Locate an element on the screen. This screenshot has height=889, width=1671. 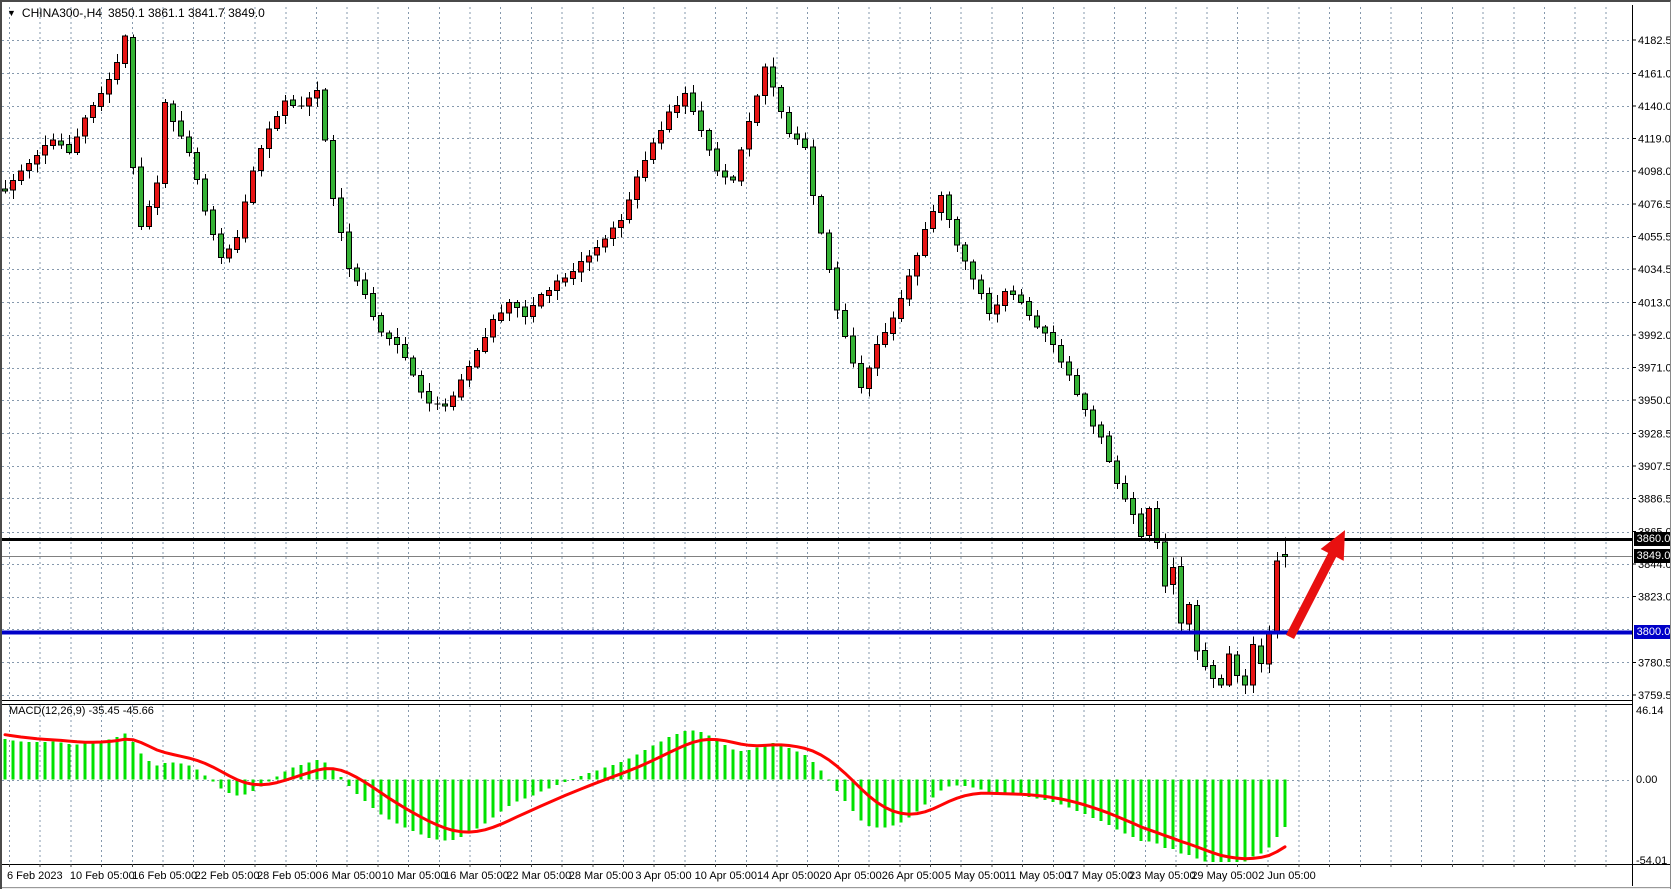
time-axis-label: 28 Mar 05:00 is located at coordinates (601, 876).